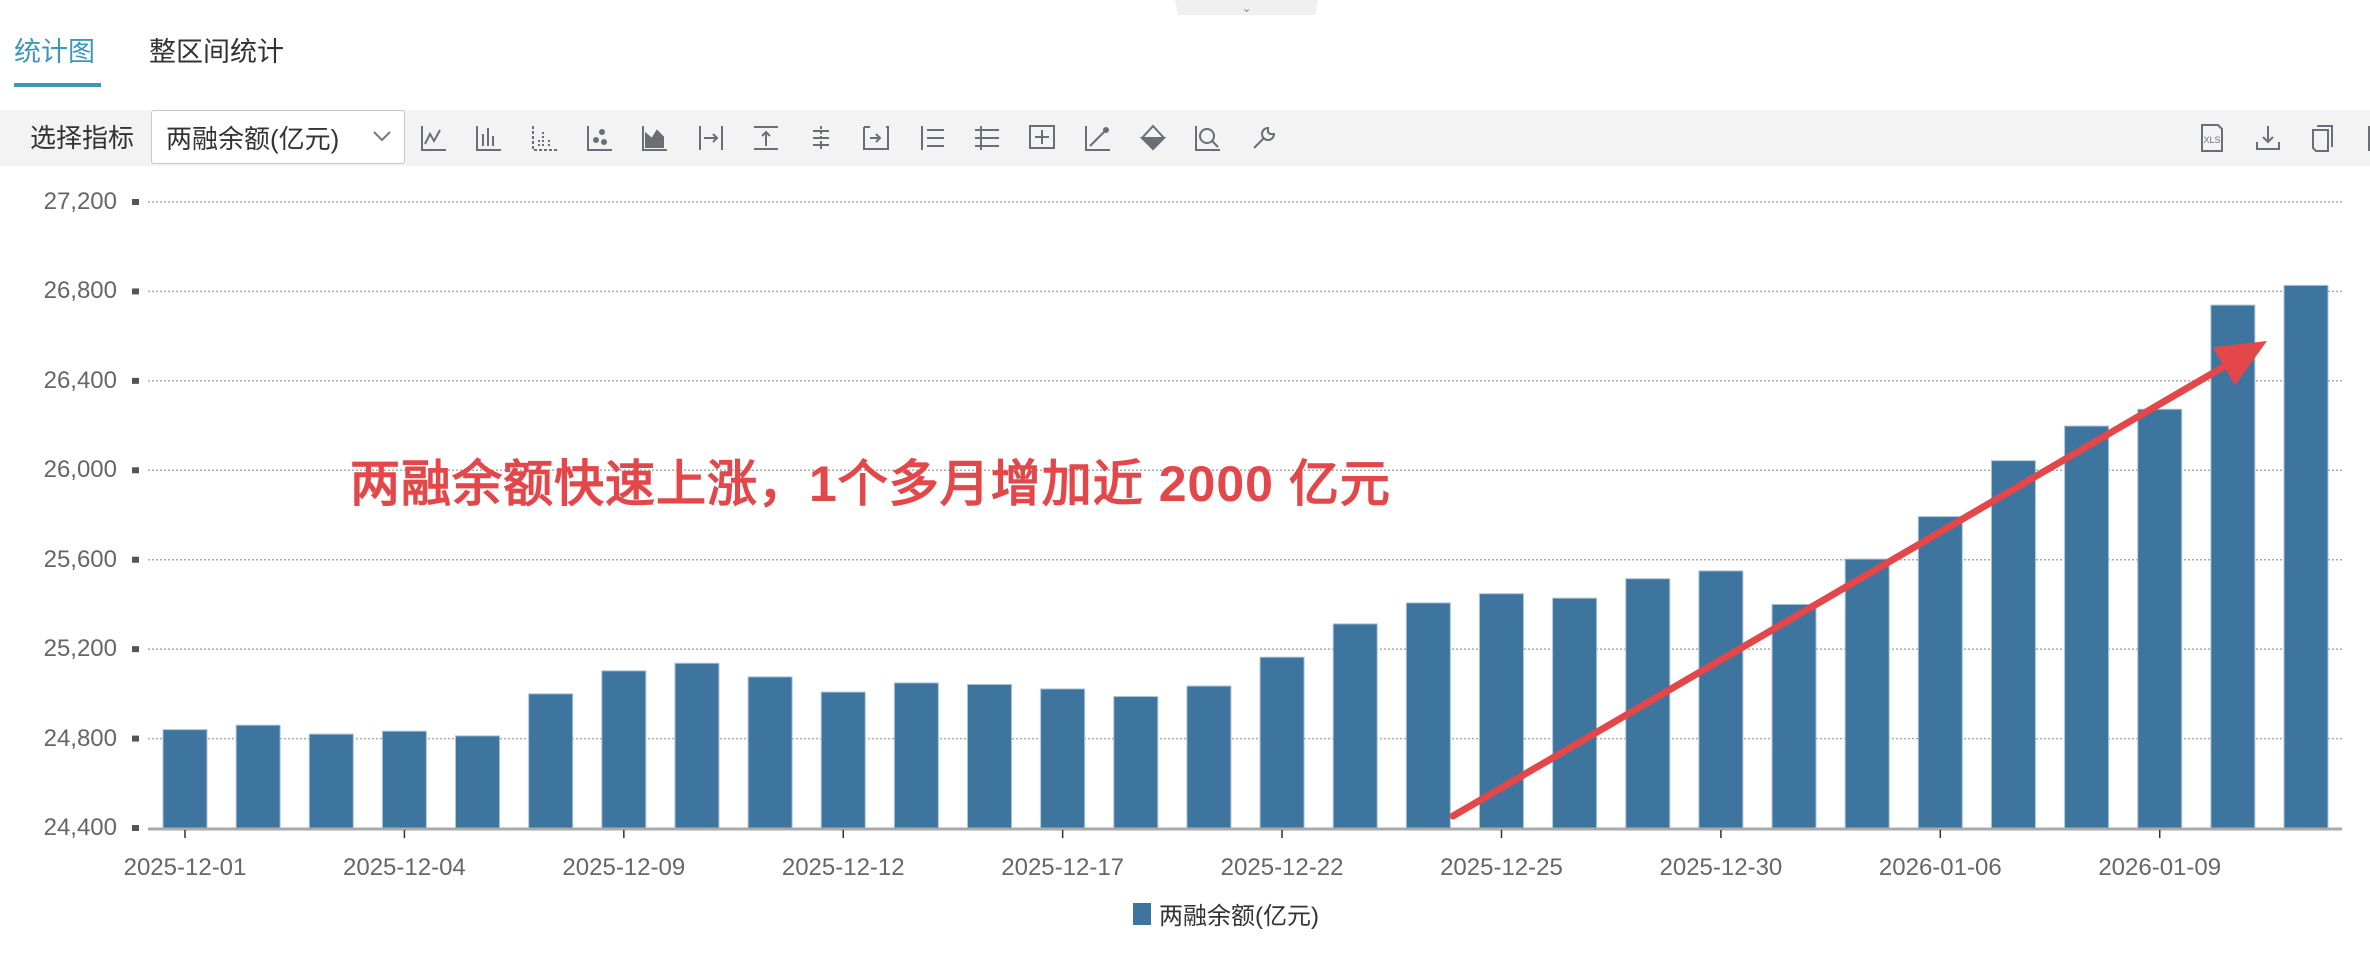 This screenshot has width=2370, height=956. I want to click on chevron-double-down-icon: ⌄, so click(1246, 7).